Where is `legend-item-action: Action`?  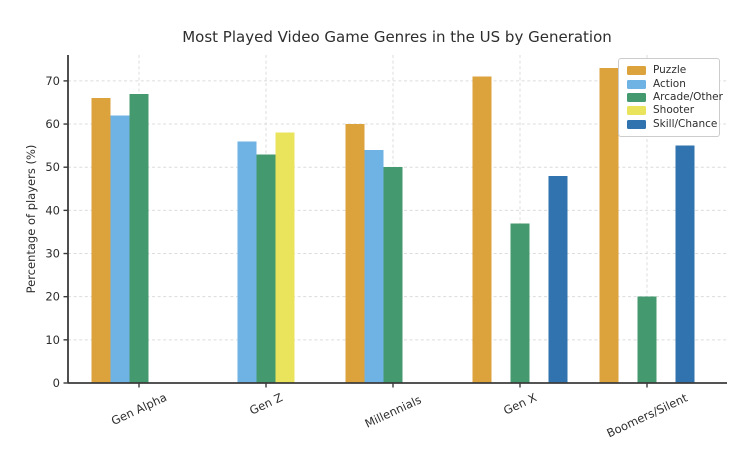
legend-item-action: Action is located at coordinates (669, 83).